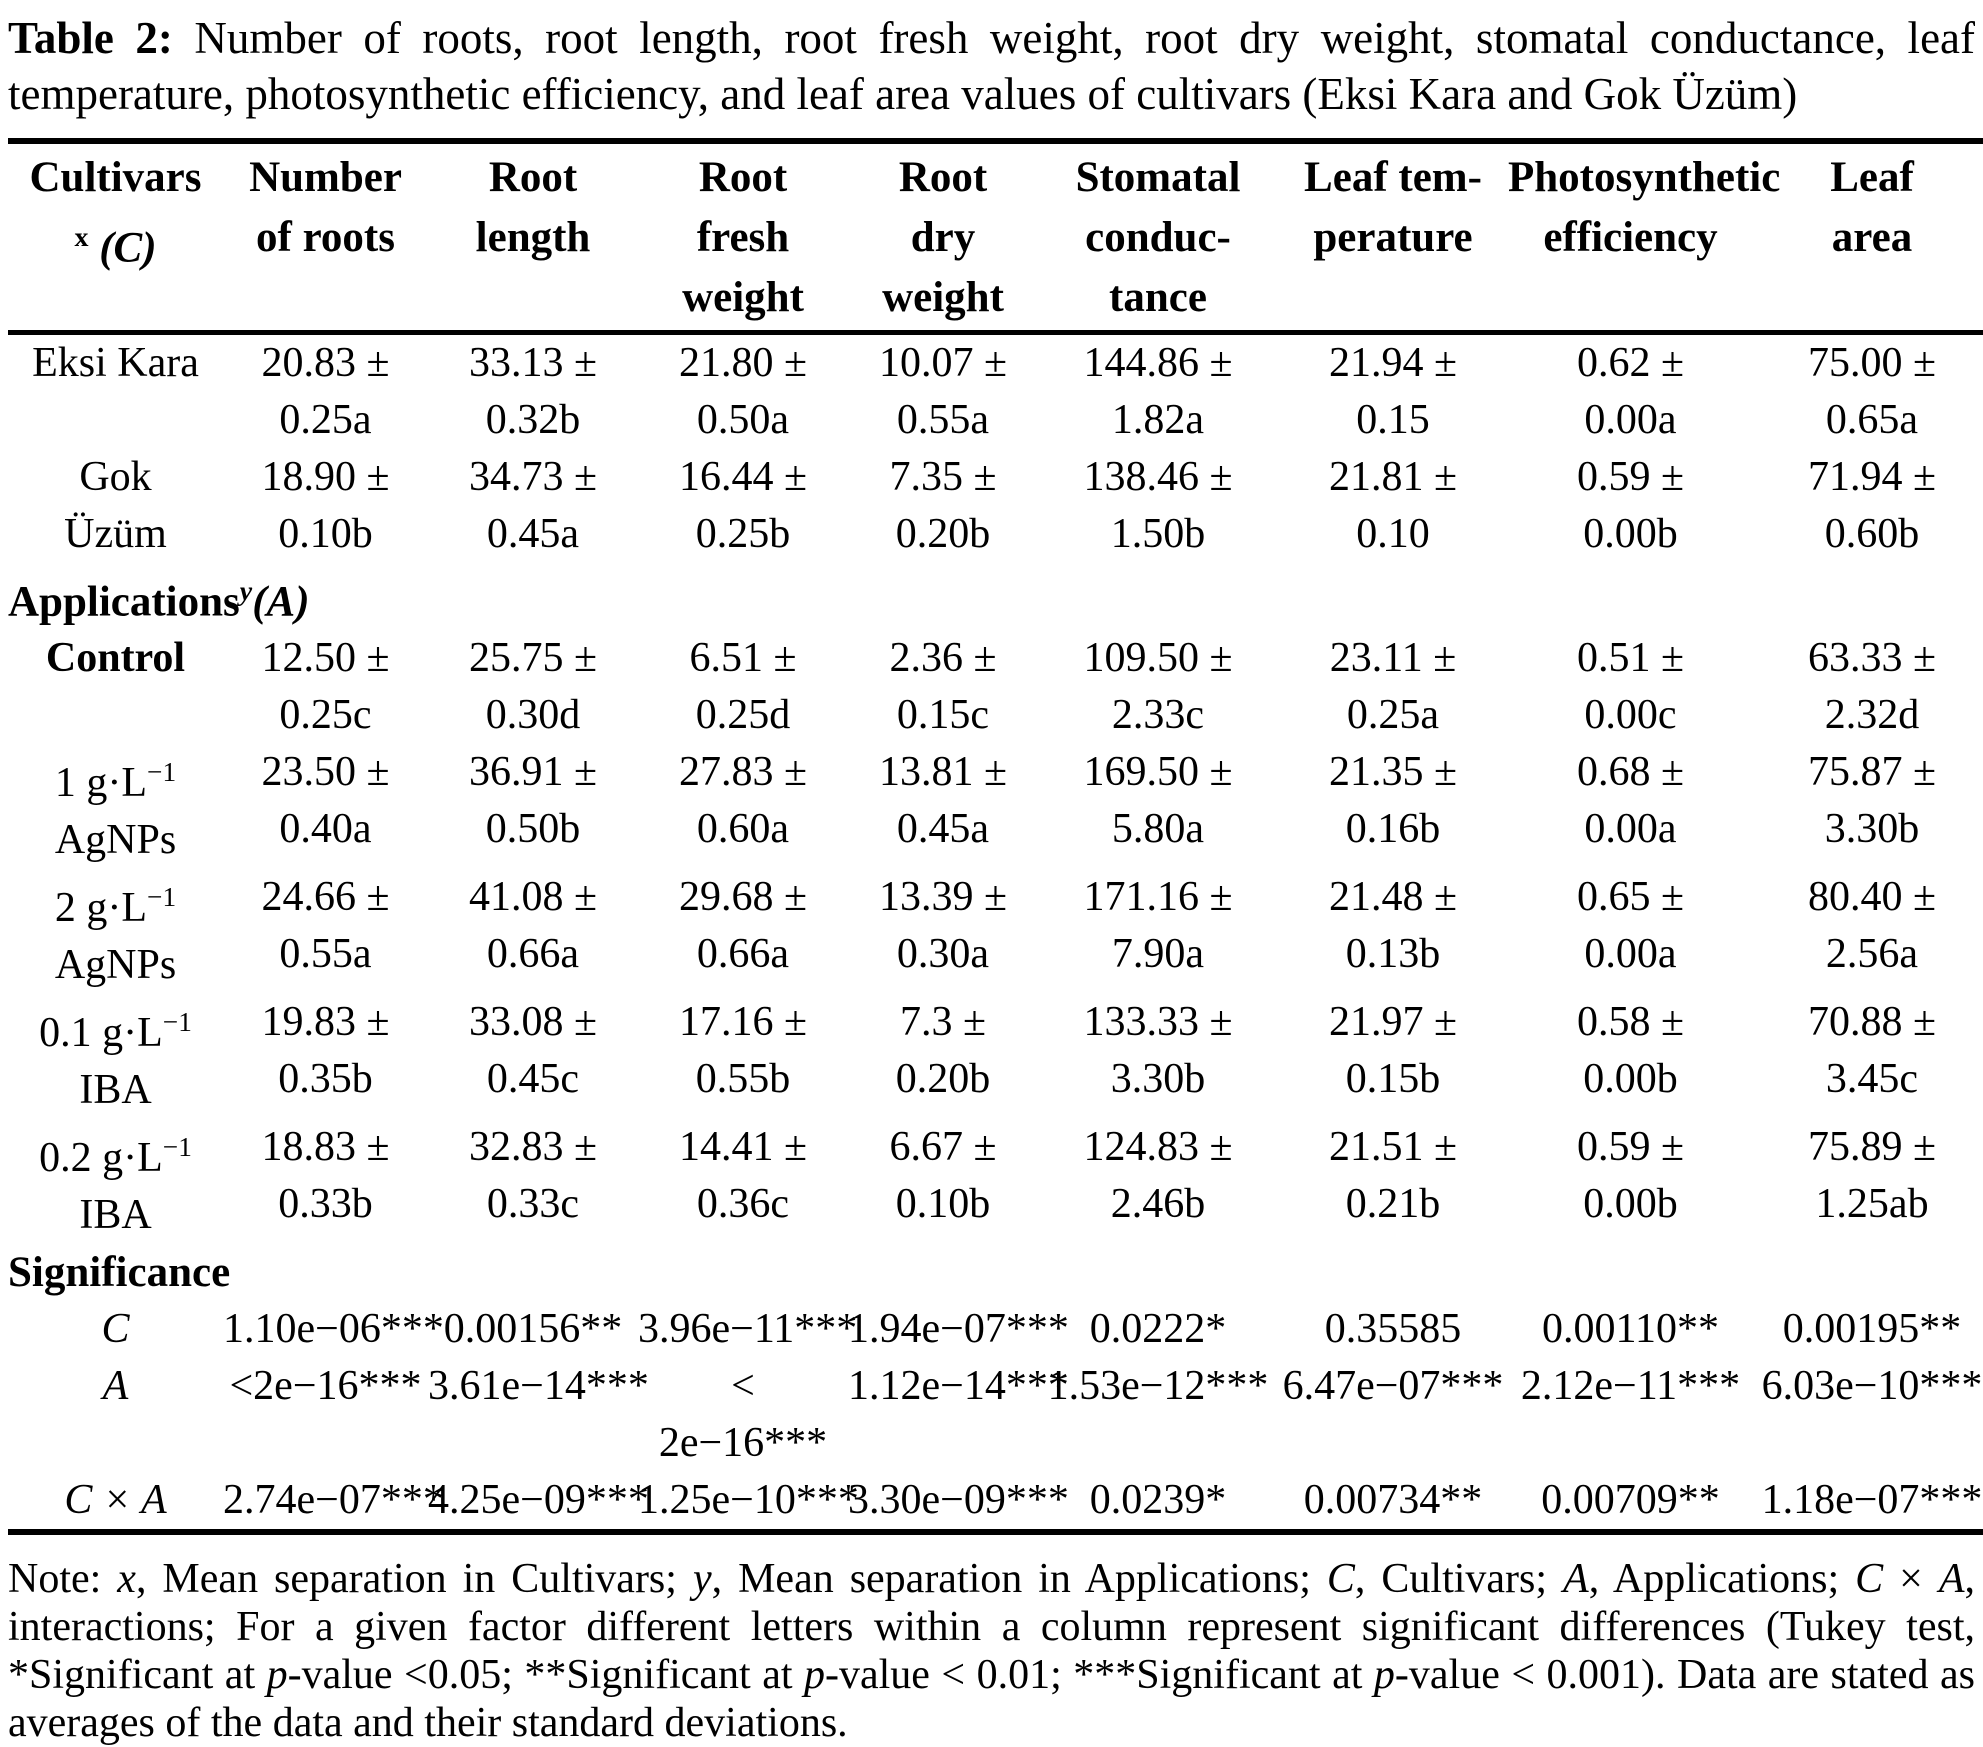 This screenshot has height=1747, width=1983. Describe the element at coordinates (1393, 829) in the screenshot. I see `sd-value: 0.16b` at that location.